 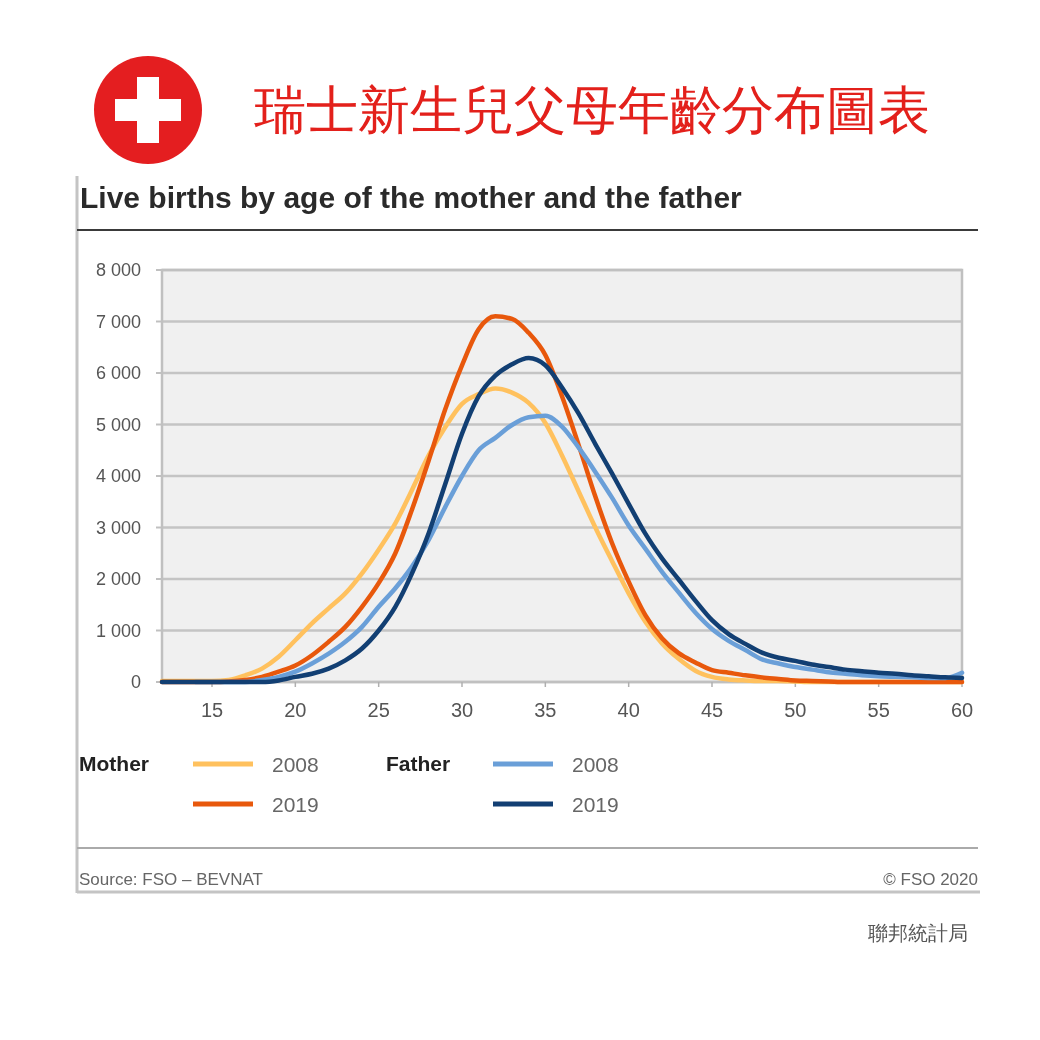 What do you see at coordinates (628, 710) in the screenshot?
I see `x-tick-label: 40` at bounding box center [628, 710].